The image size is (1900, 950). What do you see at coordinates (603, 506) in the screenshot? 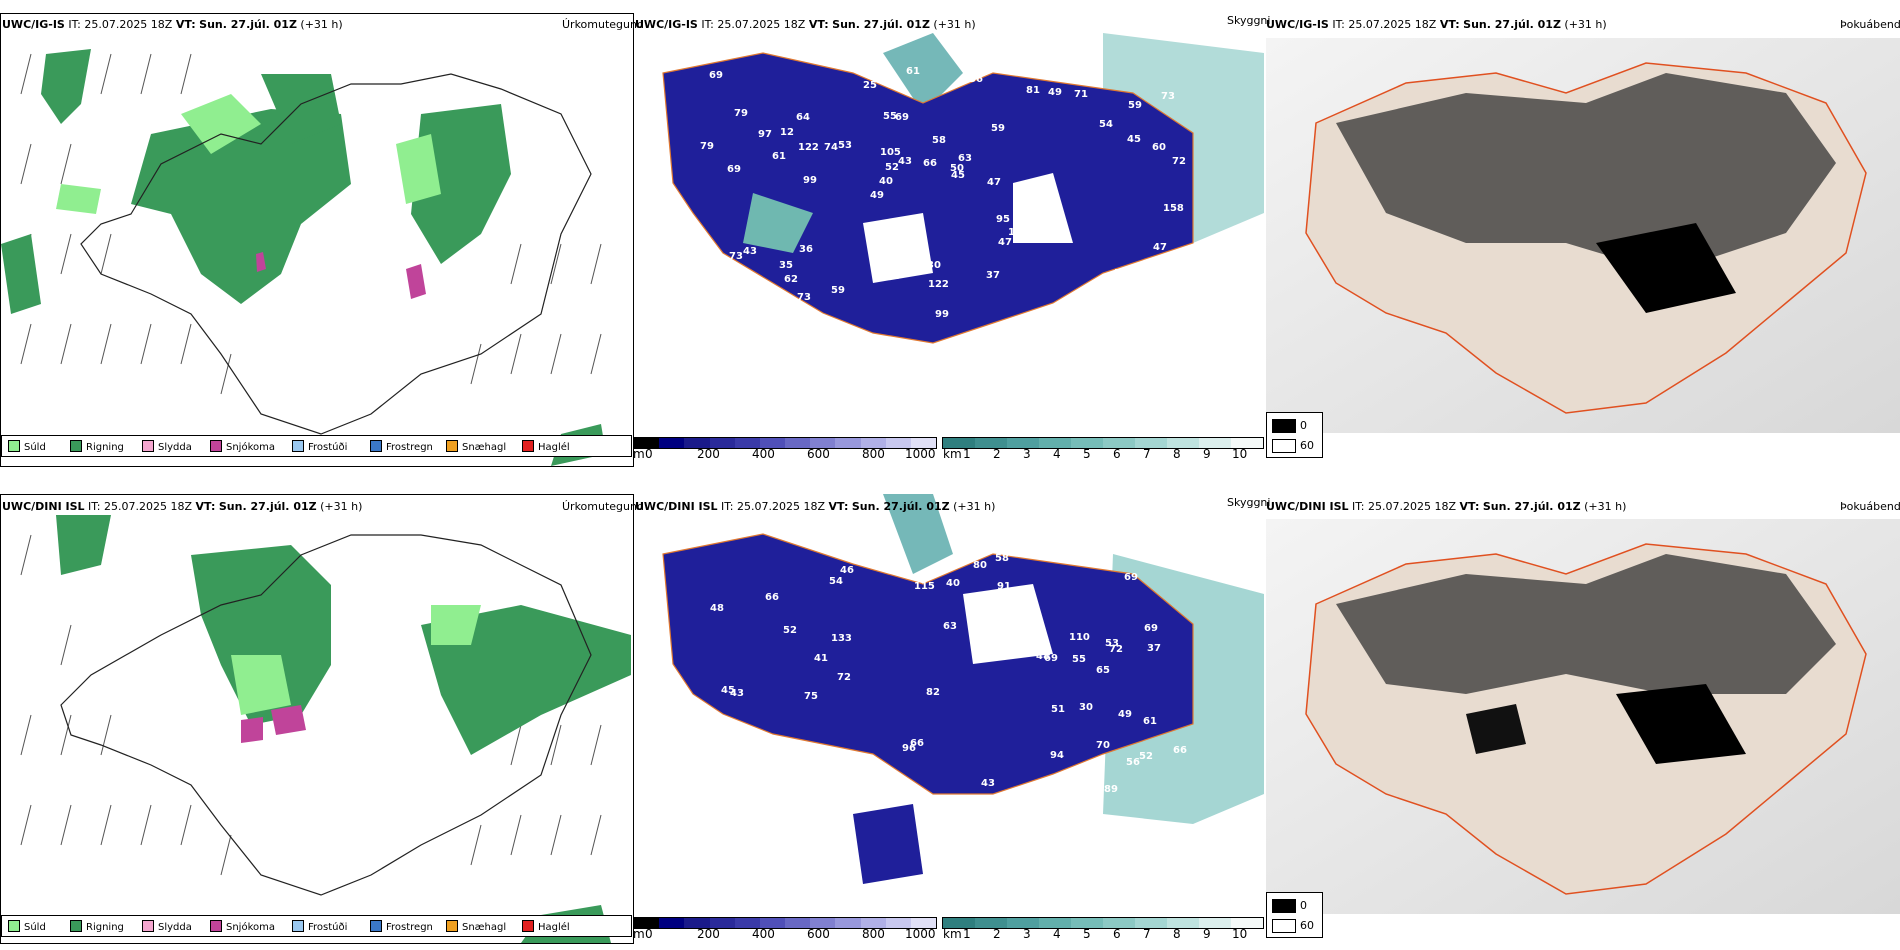
I see `precip-title-bottom: Úrkomutegund` at bounding box center [603, 506].